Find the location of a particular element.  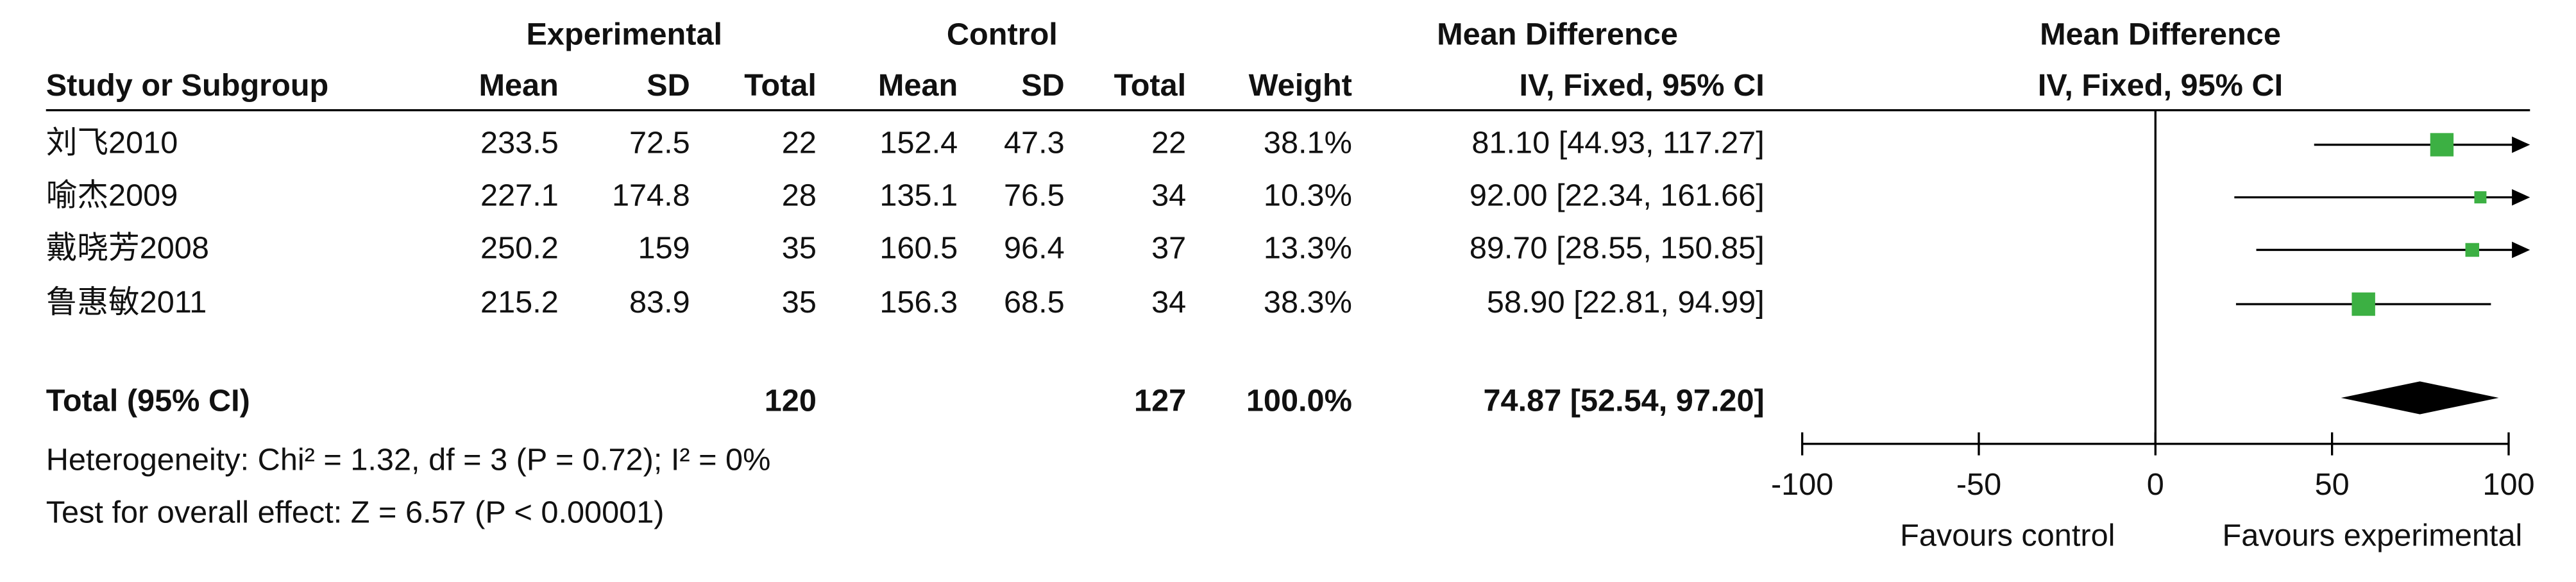

cell: 215.2 is located at coordinates (519, 302).